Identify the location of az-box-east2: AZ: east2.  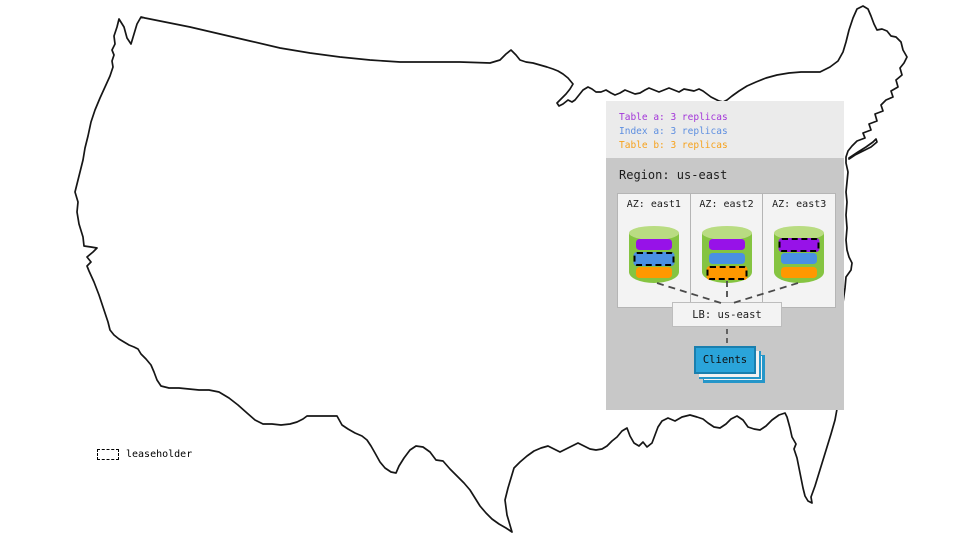
(726, 250).